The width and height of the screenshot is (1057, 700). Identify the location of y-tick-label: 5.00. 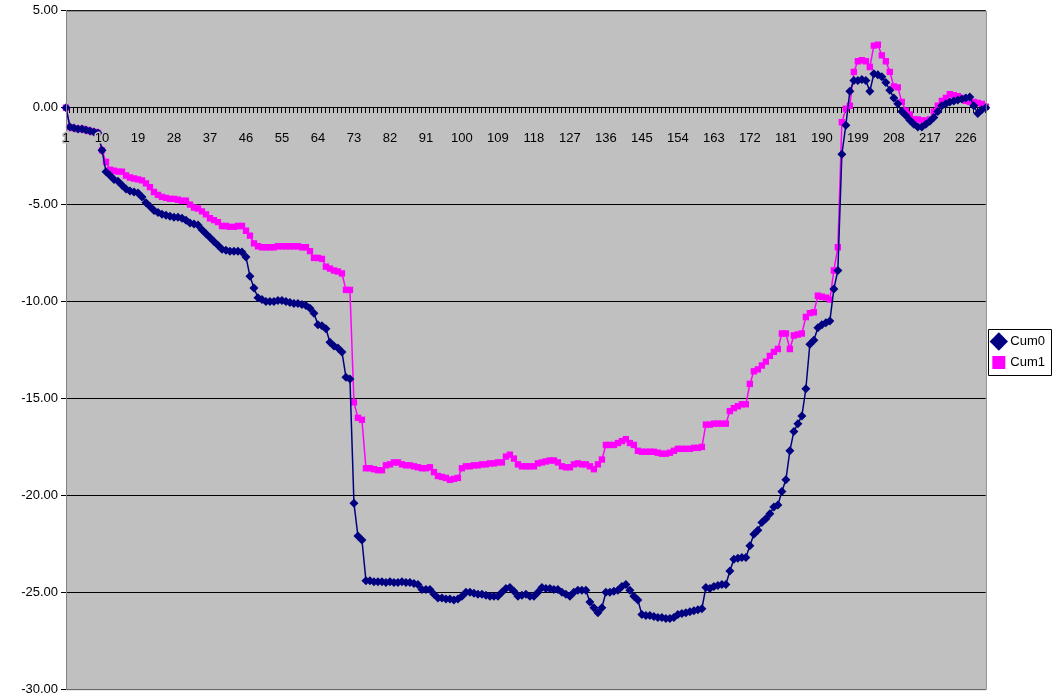
(45, 10).